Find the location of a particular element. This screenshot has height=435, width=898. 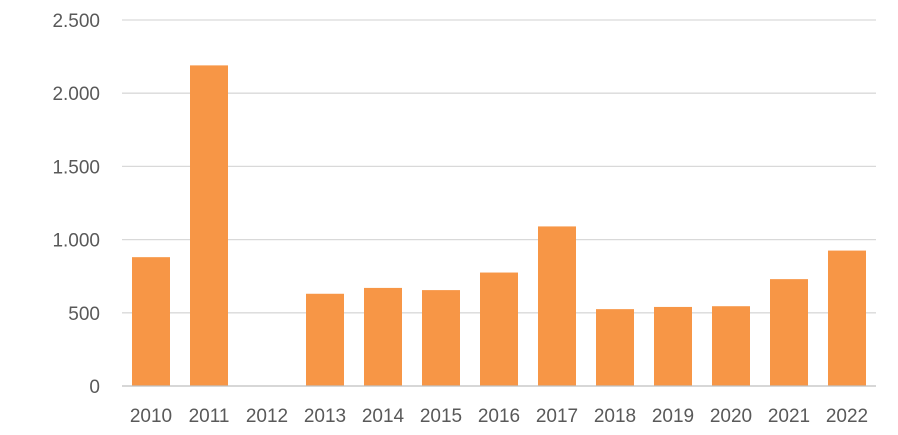

bar-2010 is located at coordinates (151, 321).